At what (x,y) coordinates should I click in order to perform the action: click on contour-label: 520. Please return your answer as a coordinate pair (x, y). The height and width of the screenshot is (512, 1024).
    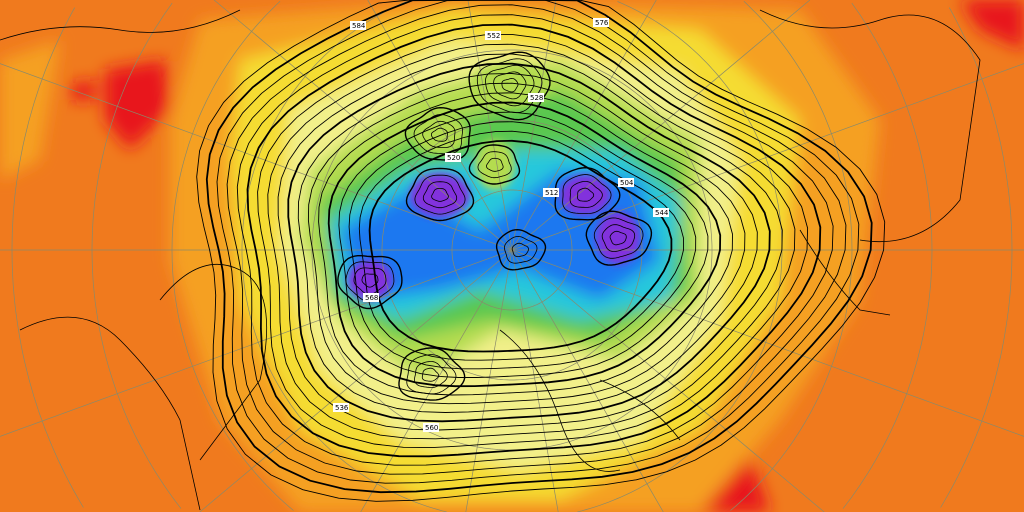
    Looking at the image, I should click on (453, 157).